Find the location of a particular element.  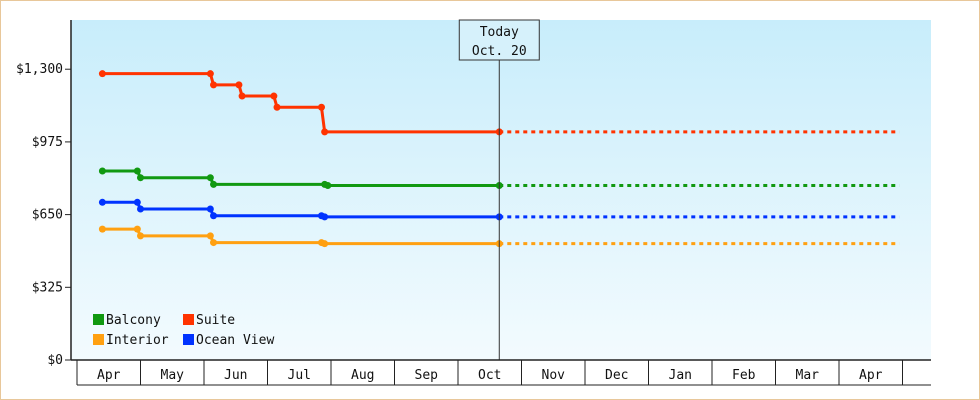

x-tick-label: Feb is located at coordinates (744, 375).